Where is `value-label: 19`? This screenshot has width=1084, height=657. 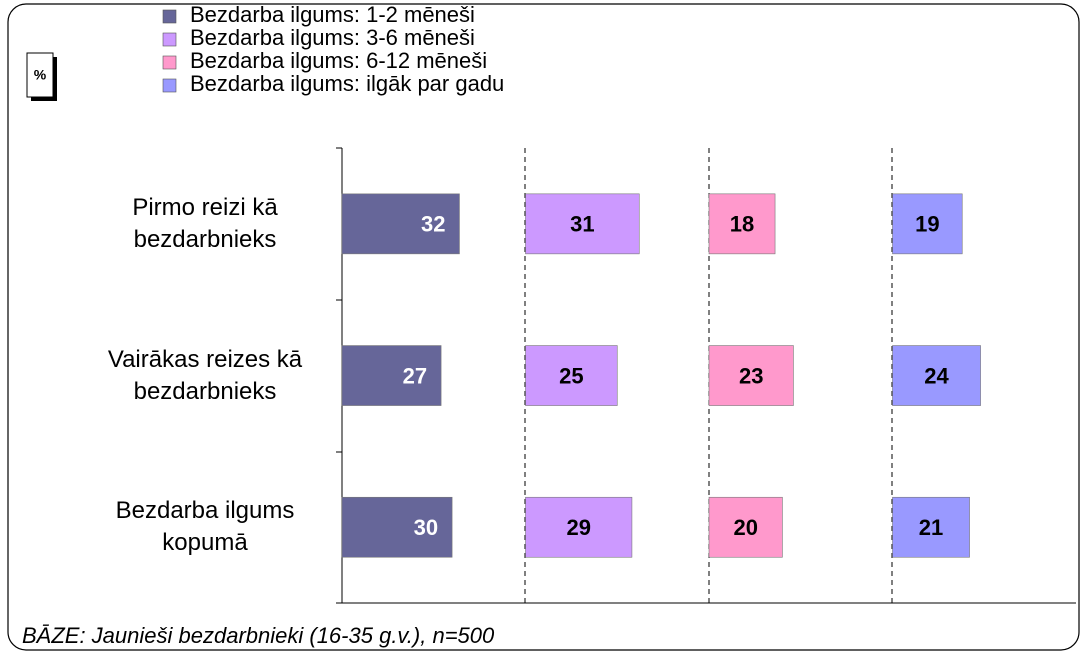
value-label: 19 is located at coordinates (927, 224).